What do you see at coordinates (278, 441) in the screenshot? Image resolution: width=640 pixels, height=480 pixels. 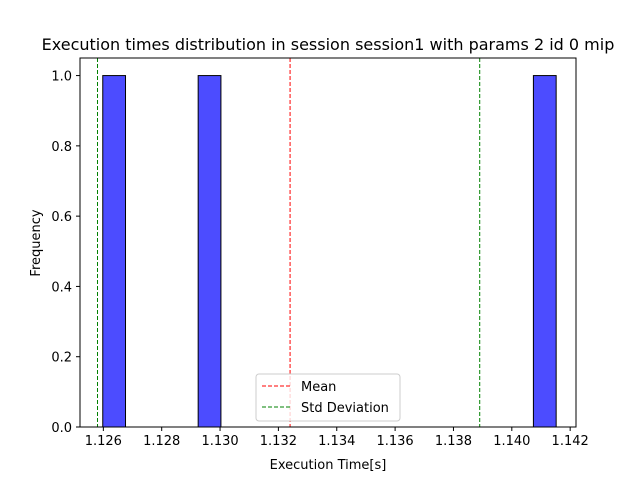 I see `x-tick-label: 1.132` at bounding box center [278, 441].